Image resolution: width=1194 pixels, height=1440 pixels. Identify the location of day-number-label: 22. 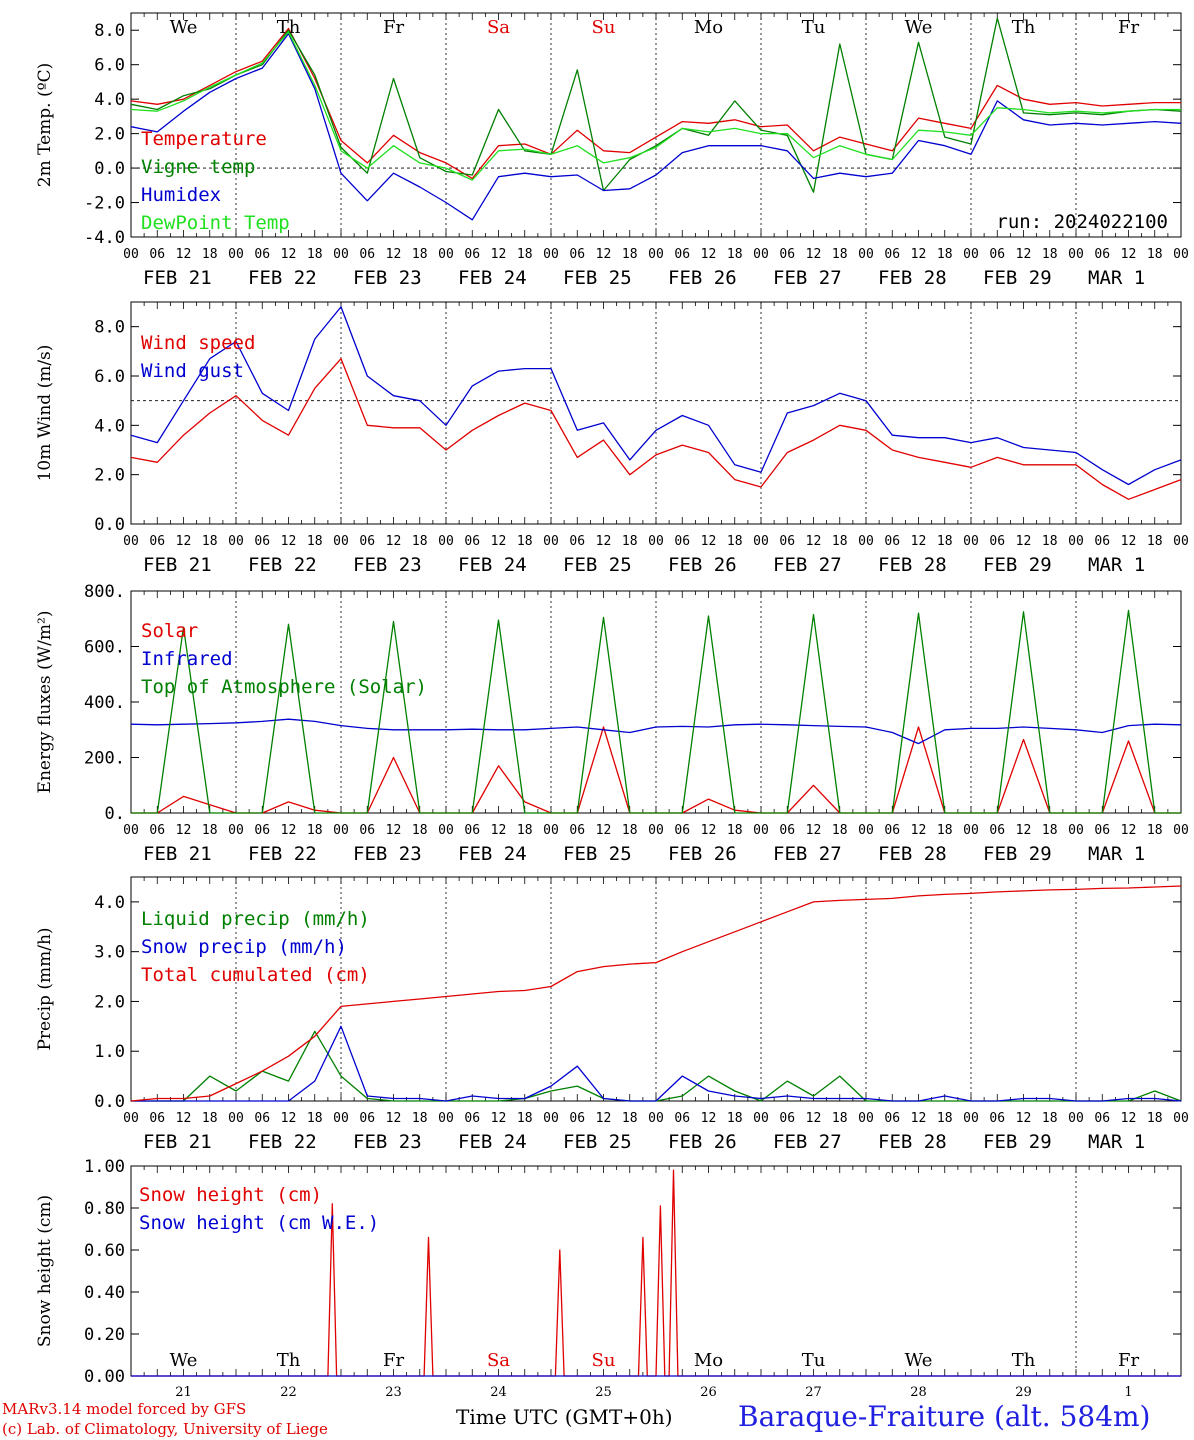
(288, 1392).